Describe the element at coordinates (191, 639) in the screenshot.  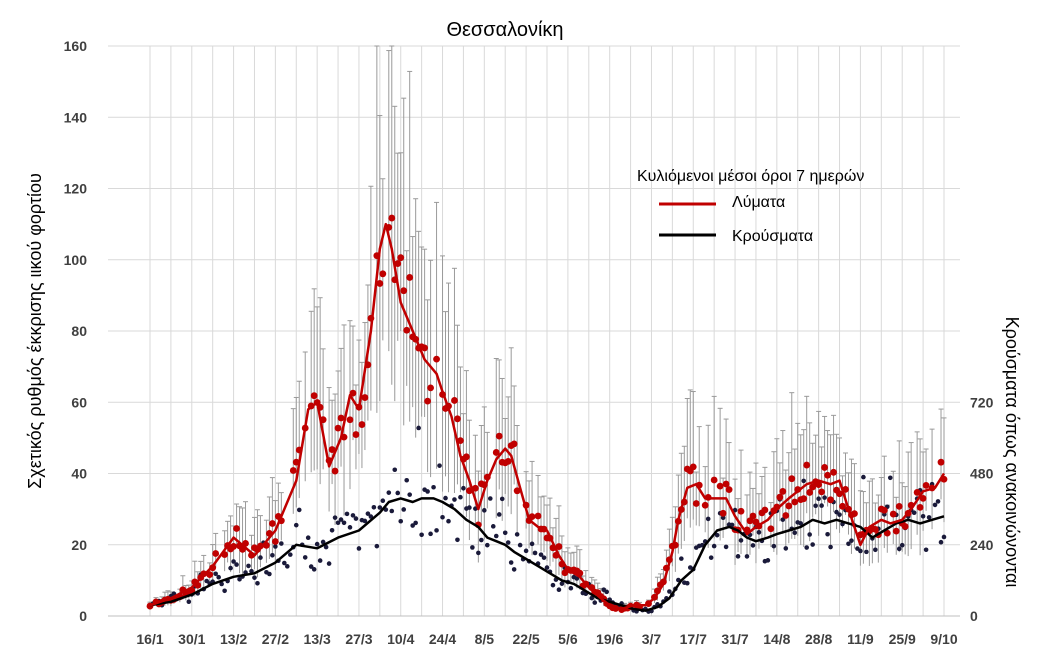
I see `x-tick-label: 30/1` at that location.